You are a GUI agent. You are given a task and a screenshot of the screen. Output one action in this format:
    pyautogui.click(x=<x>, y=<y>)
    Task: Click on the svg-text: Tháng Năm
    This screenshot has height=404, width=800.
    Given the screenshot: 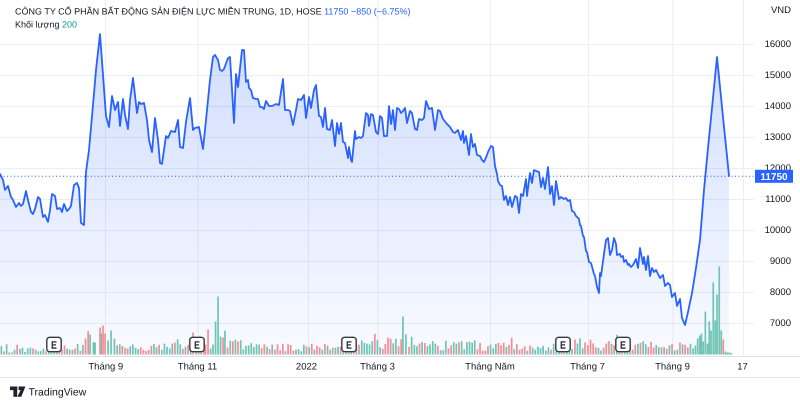 What is the action you would take?
    pyautogui.click(x=490, y=367)
    